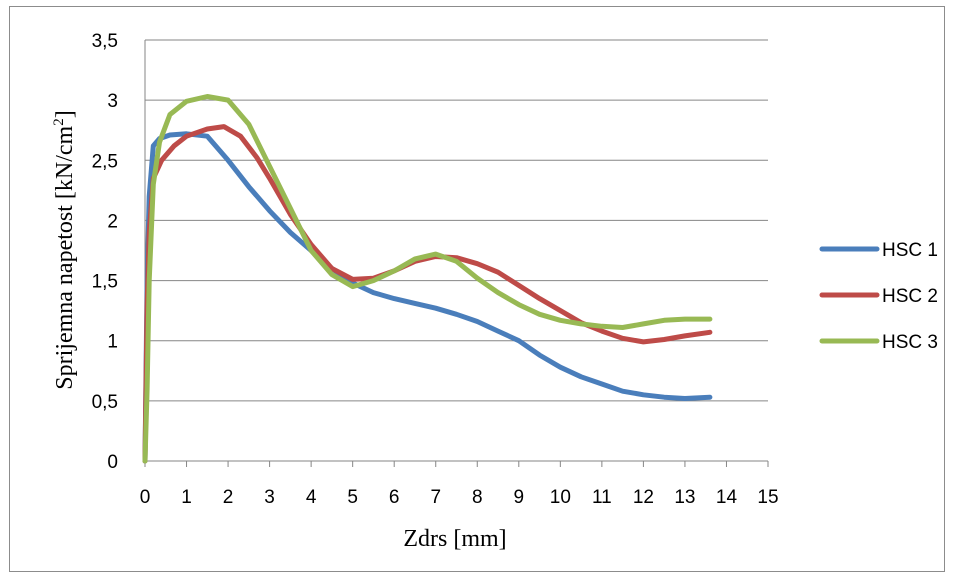 This screenshot has height=577, width=954. I want to click on legend-label: HSC 1, so click(910, 250).